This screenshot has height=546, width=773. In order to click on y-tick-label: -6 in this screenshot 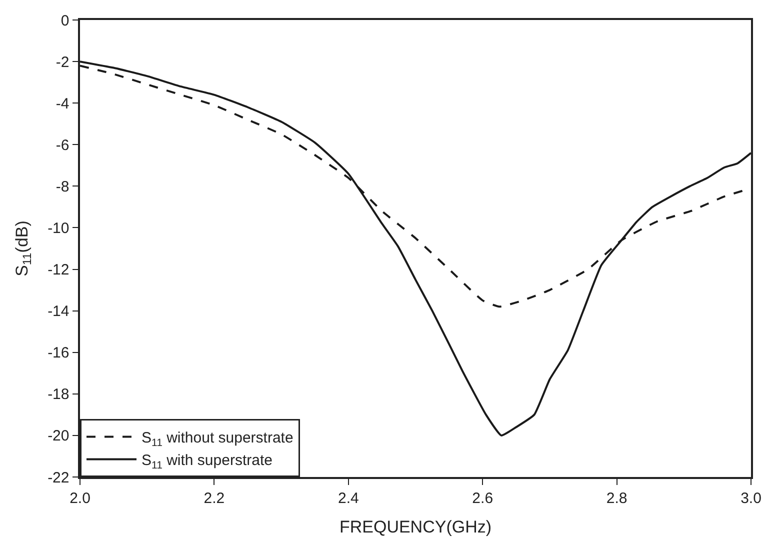, I will do `click(63, 145)`.